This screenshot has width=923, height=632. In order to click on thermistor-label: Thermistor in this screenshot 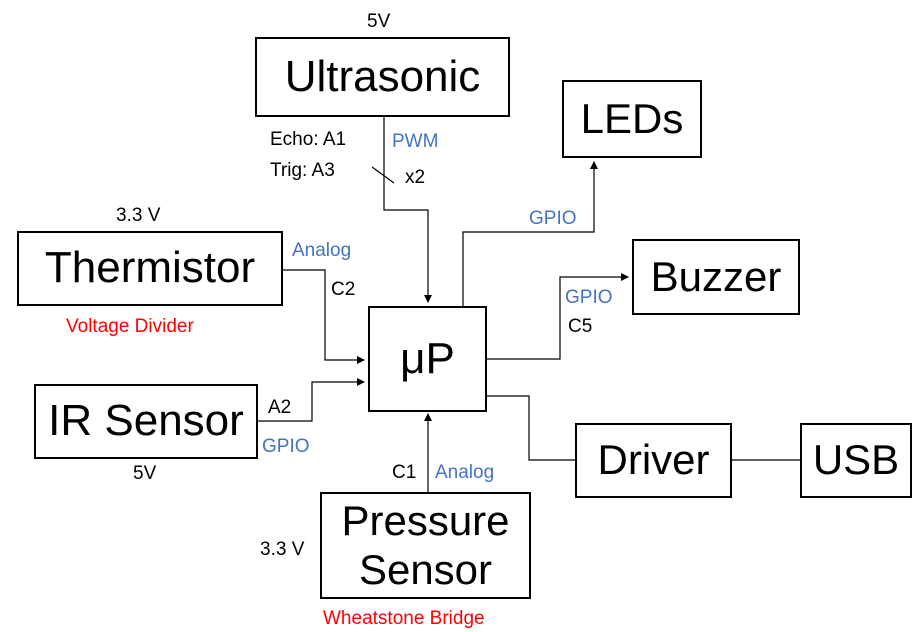, I will do `click(150, 268)`.